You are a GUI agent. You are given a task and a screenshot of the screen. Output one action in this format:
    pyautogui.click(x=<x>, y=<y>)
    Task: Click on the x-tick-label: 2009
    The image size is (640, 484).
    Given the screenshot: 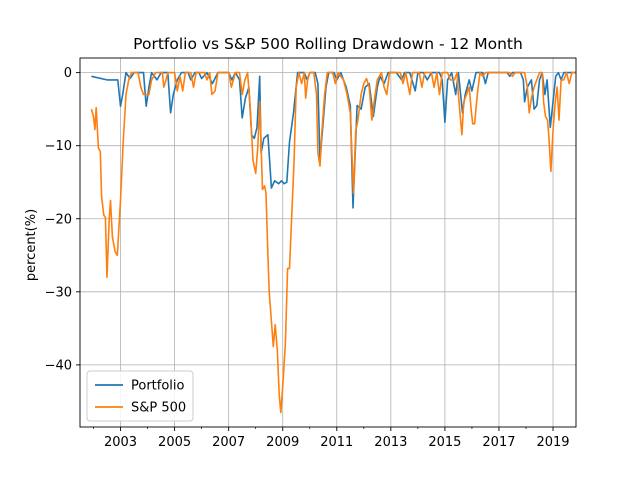 What is the action you would take?
    pyautogui.click(x=282, y=442)
    